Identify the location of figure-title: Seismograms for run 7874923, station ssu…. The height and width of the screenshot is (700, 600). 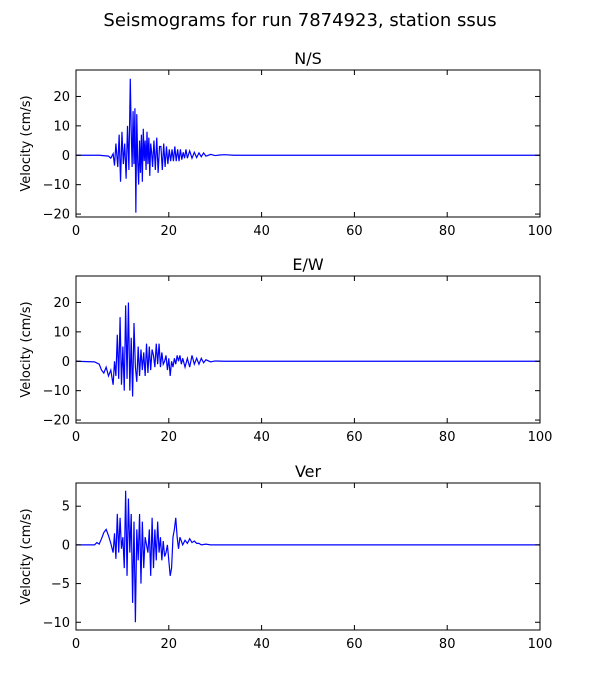
(300, 20).